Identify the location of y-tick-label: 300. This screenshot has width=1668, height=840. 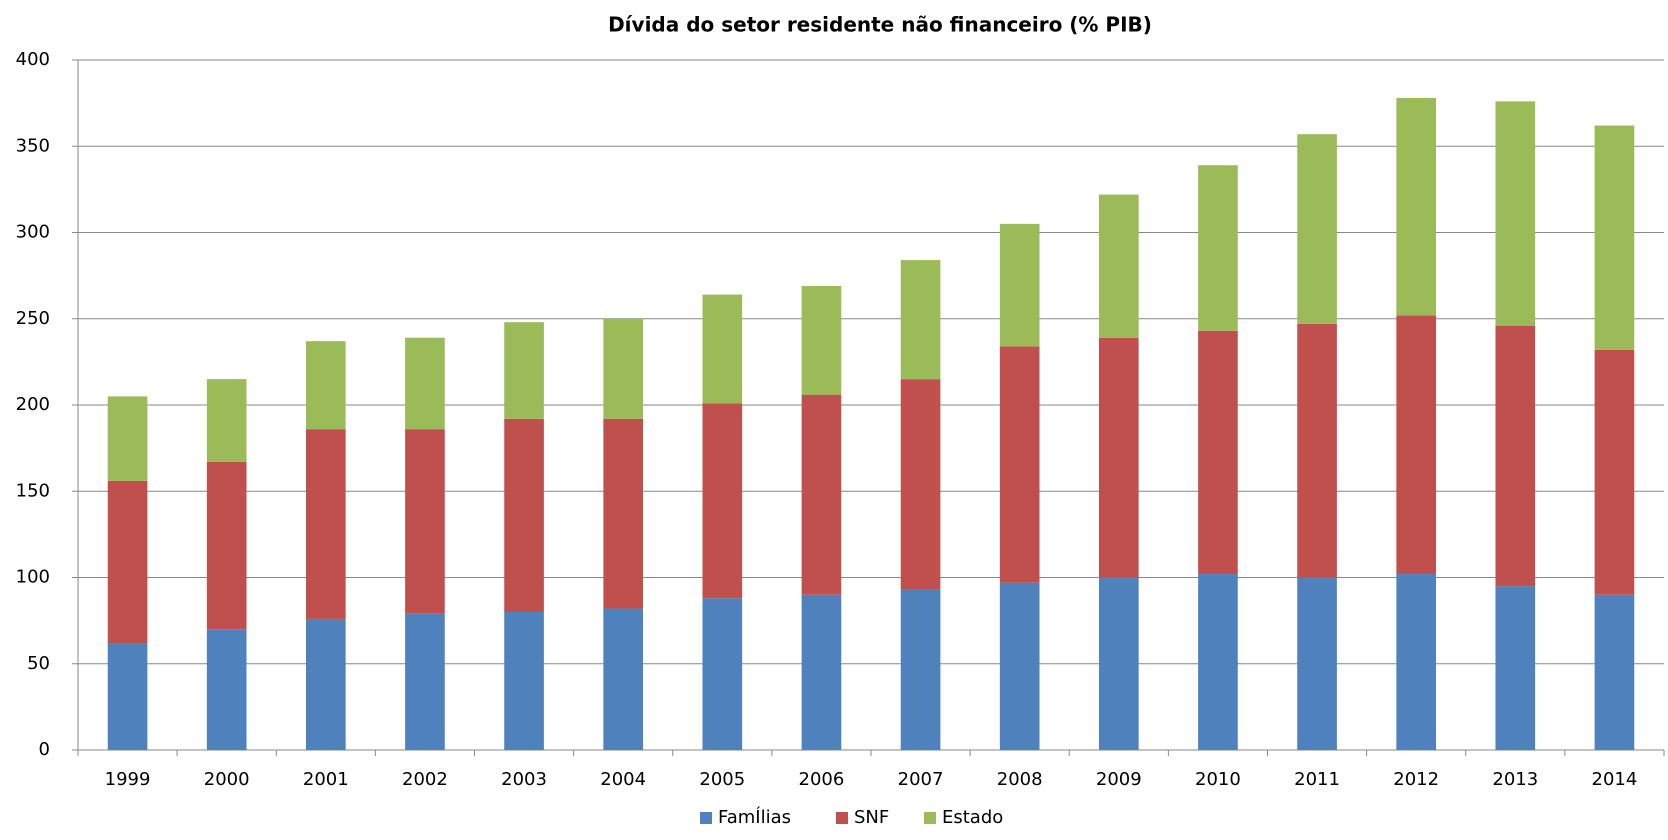
(33, 232).